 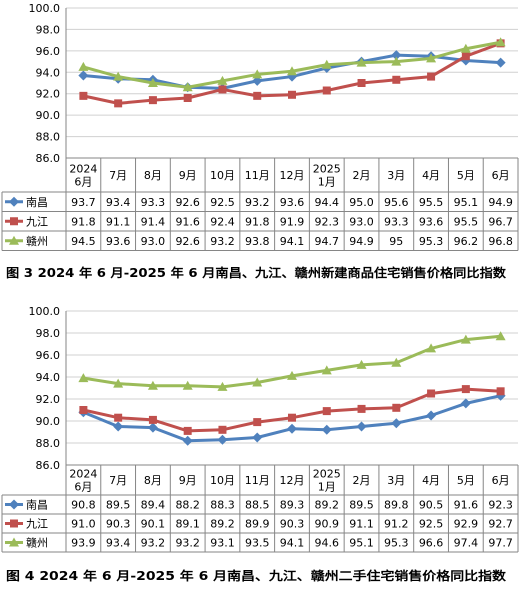 I want to click on data-label: 94.6, so click(x=327, y=543).